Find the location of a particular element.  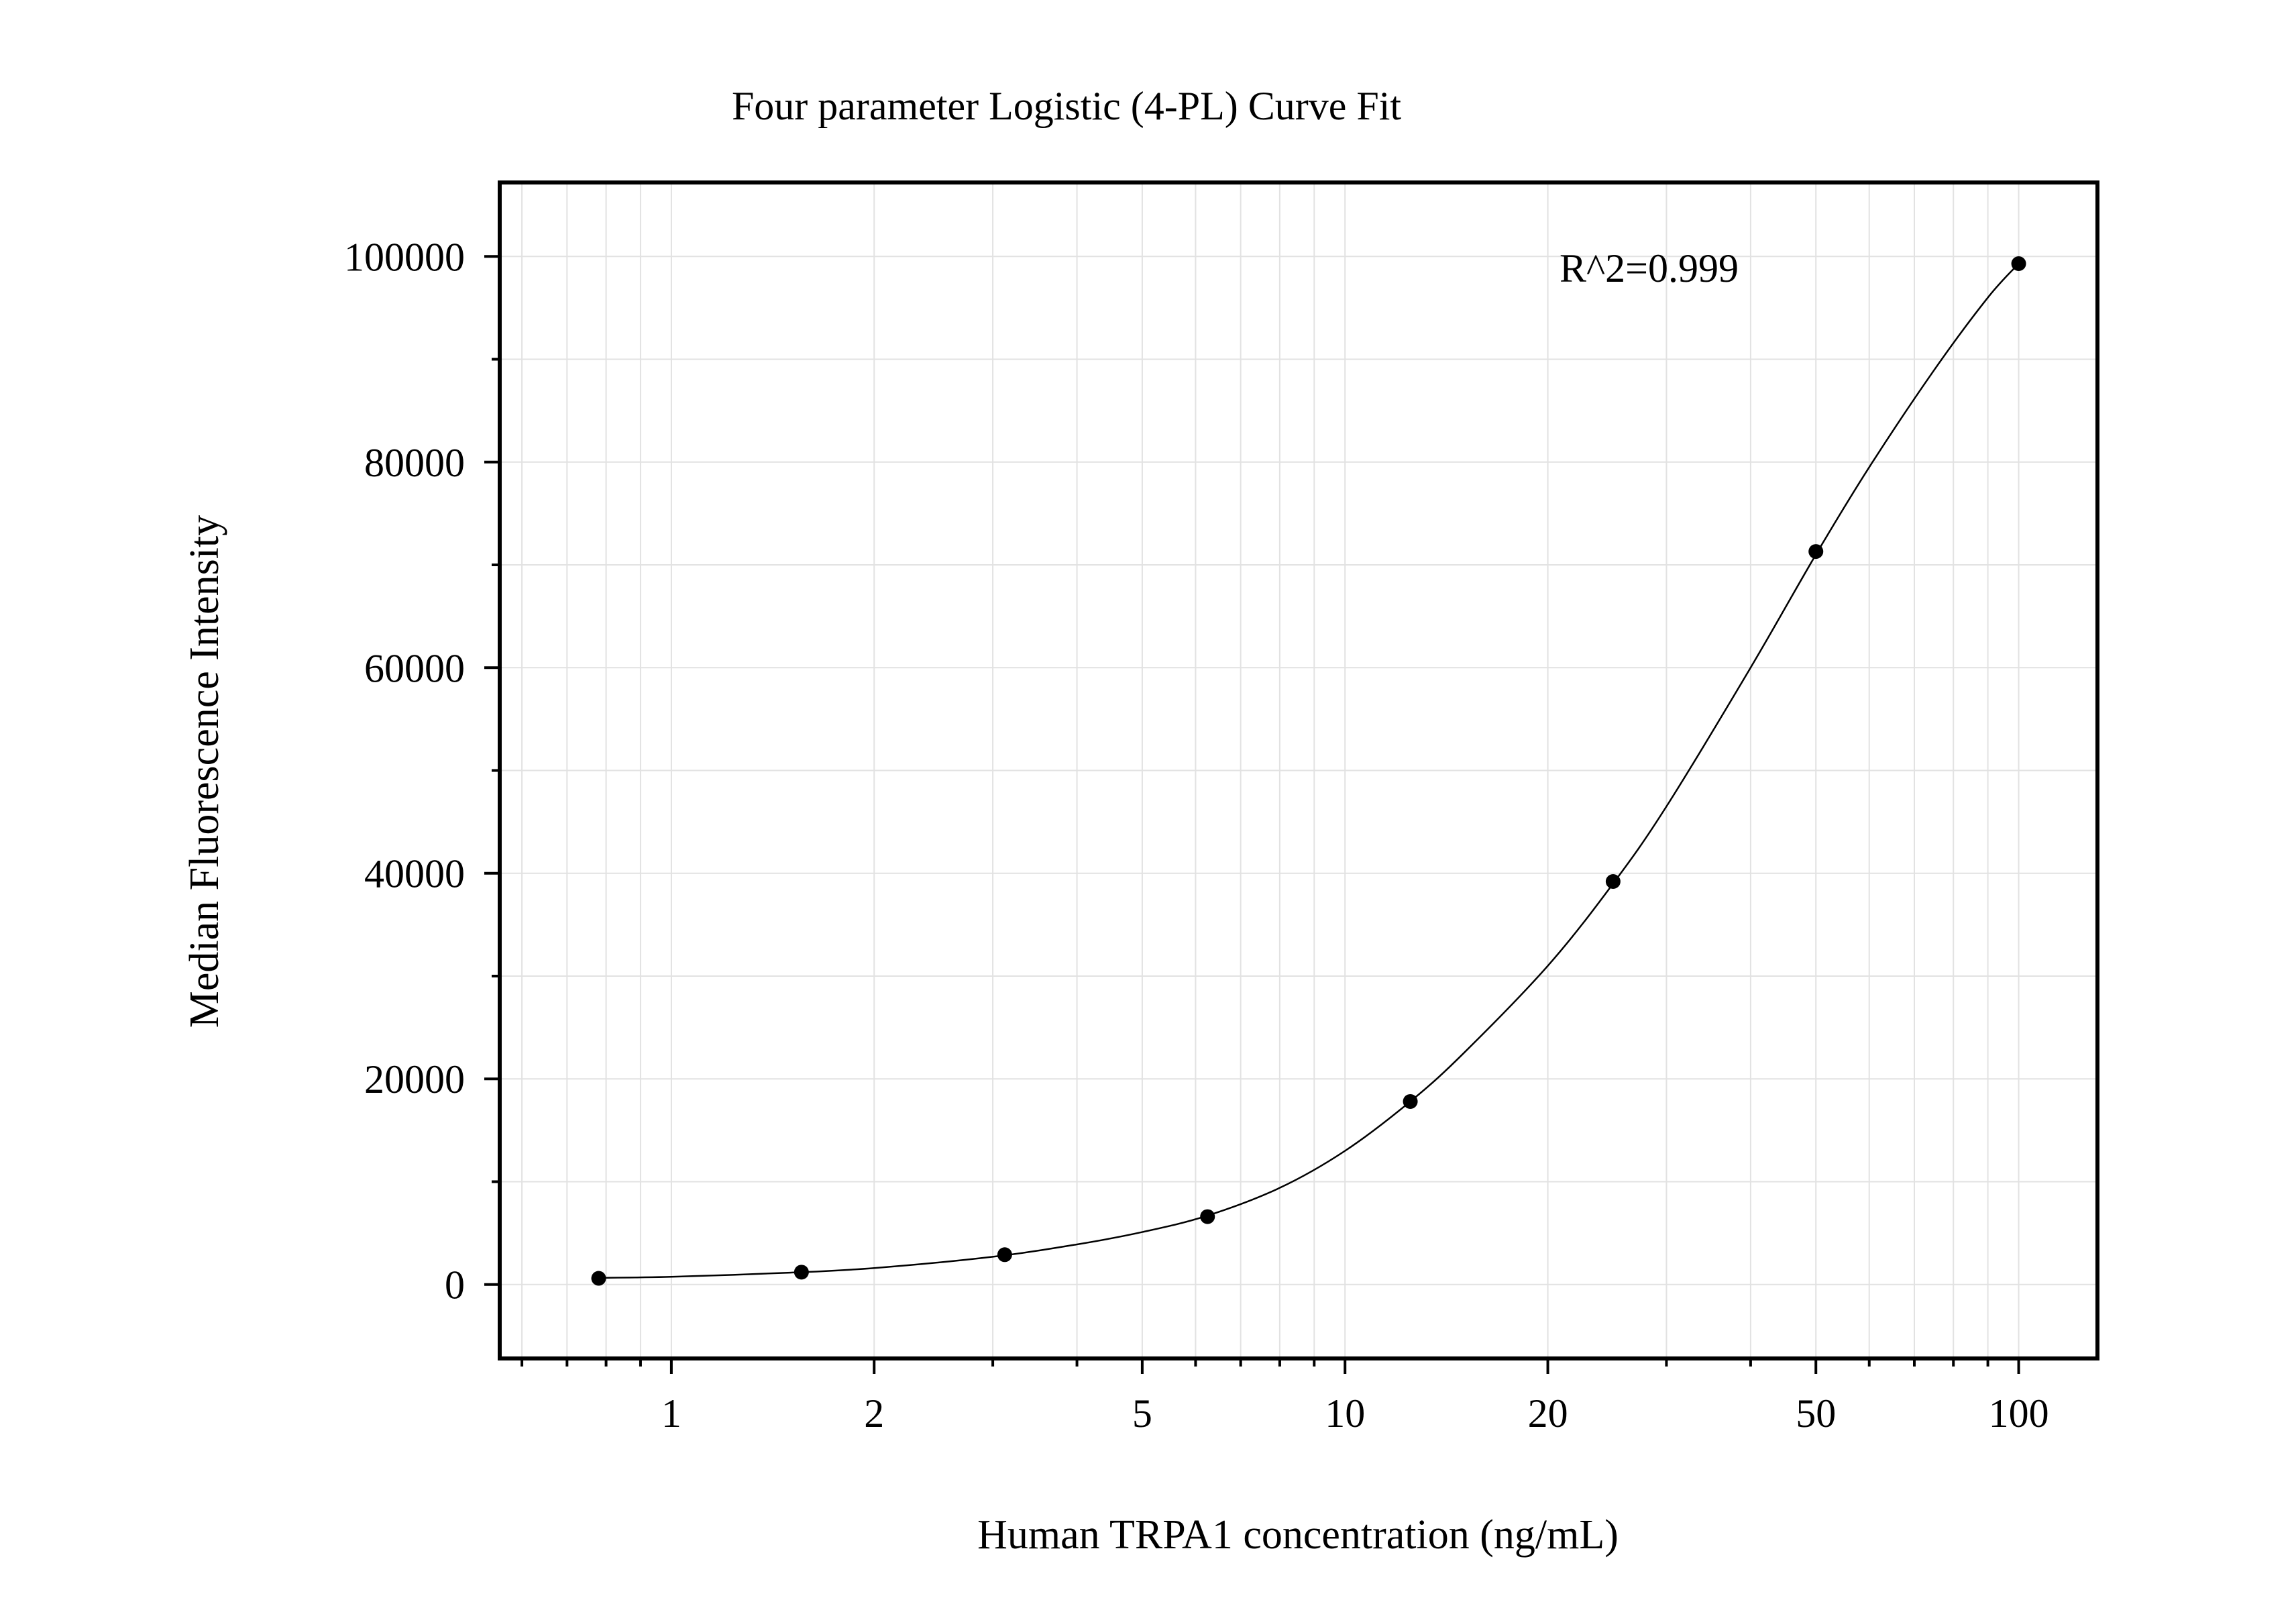

x-axis-label: Human TRPA1 concentration (ng/mL) is located at coordinates (1298, 1535).